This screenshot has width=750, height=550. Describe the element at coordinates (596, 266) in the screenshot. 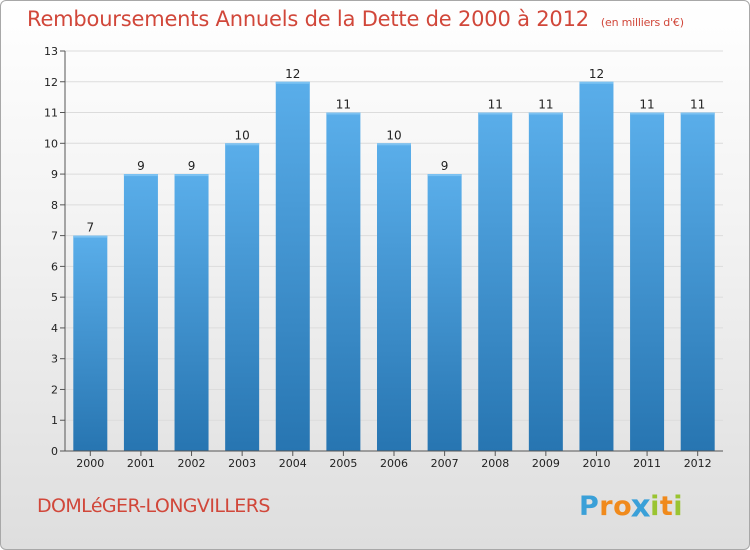

I see `bar-2010` at that location.